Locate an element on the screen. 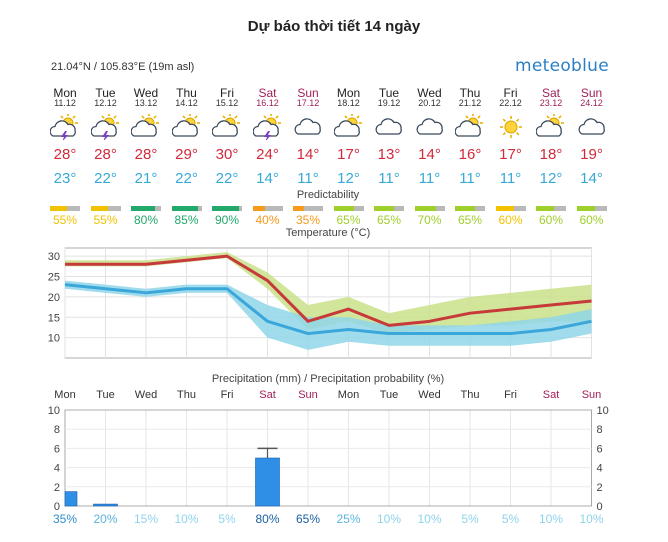  predictability-value: 40% is located at coordinates (267, 220).